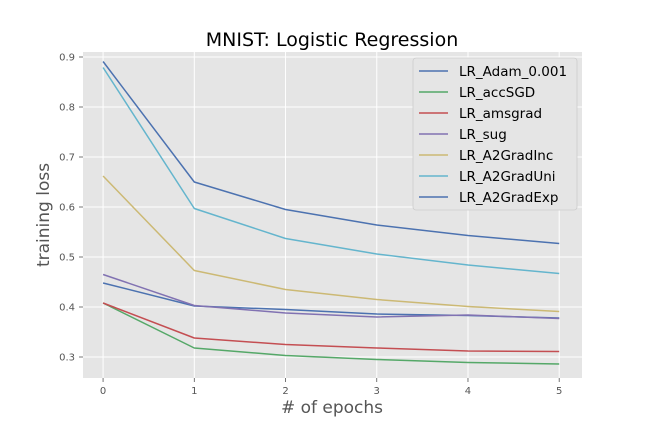 The height and width of the screenshot is (432, 648). I want to click on series-line-lr-amsgrad, so click(331, 327).